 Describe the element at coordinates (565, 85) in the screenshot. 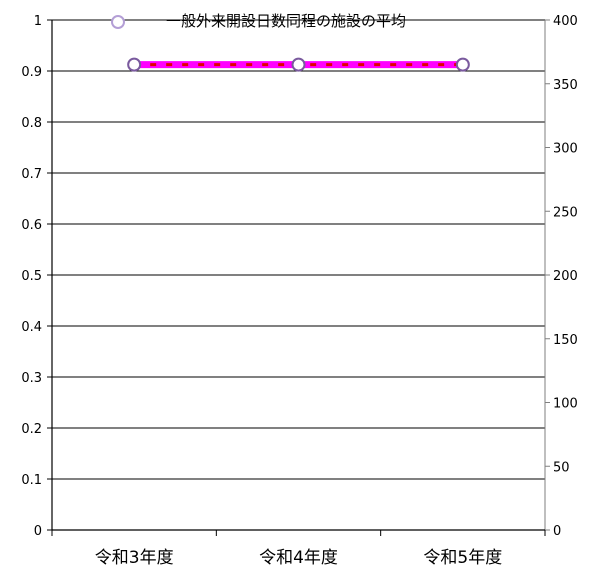

I see `right-tick-label: 350` at that location.